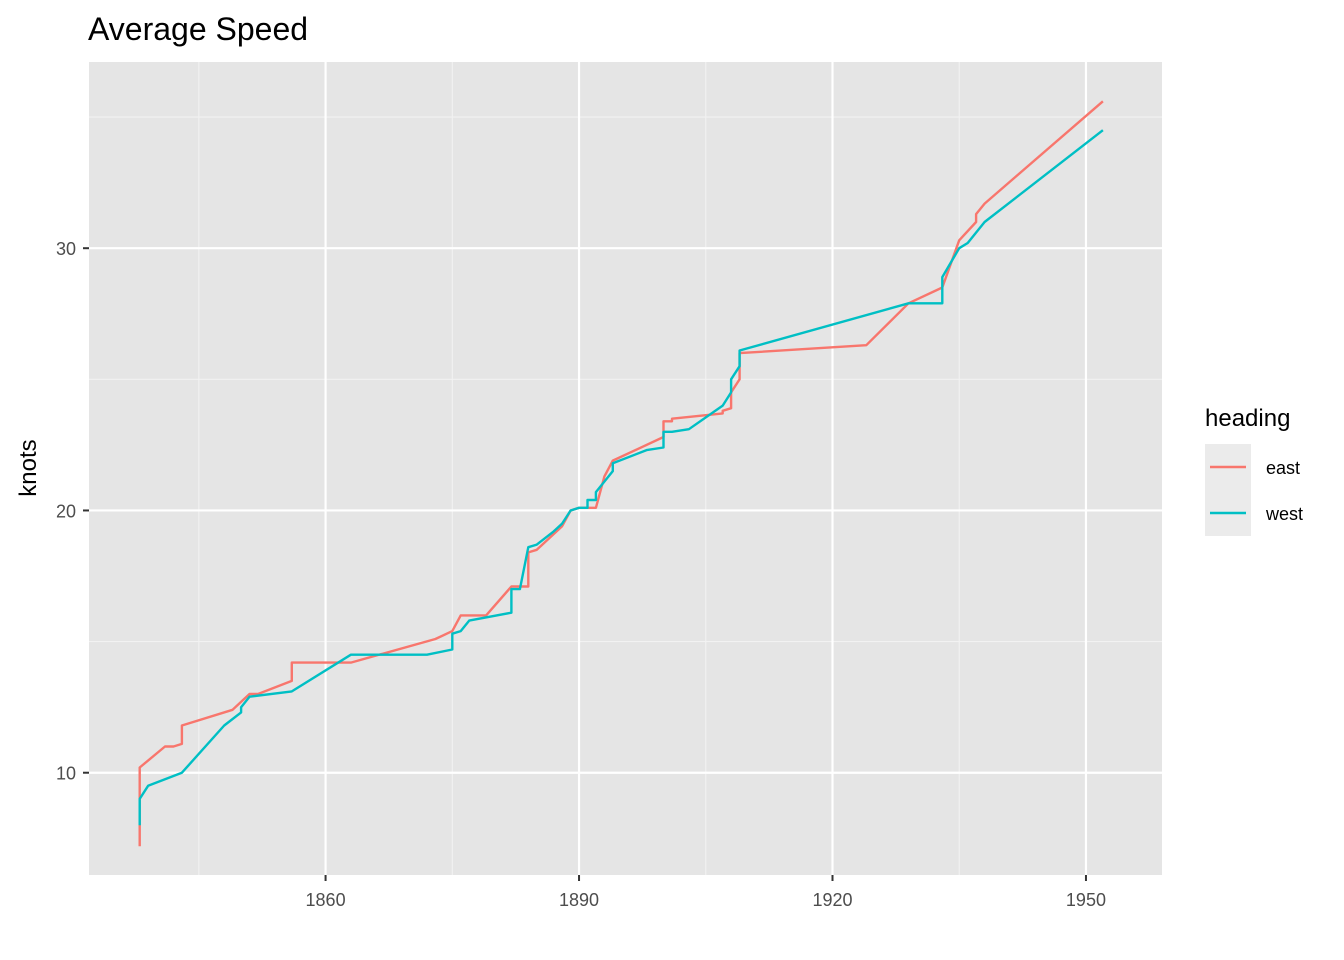 This screenshot has width=1344, height=960. What do you see at coordinates (66, 774) in the screenshot?
I see `y-tick-label: 10` at bounding box center [66, 774].